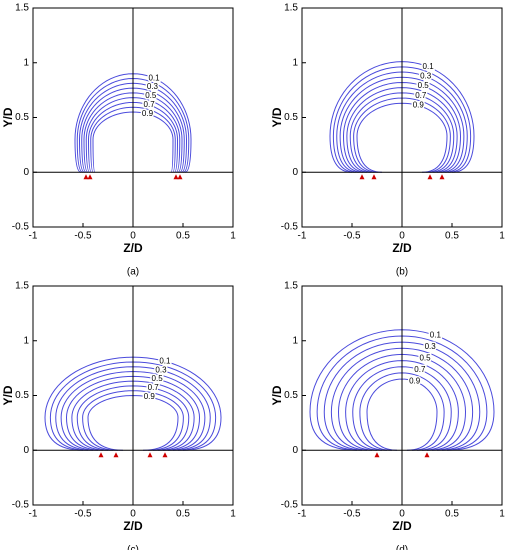 The width and height of the screenshot is (509, 550). What do you see at coordinates (402, 547) in the screenshot?
I see `caption: (d)` at bounding box center [402, 547].